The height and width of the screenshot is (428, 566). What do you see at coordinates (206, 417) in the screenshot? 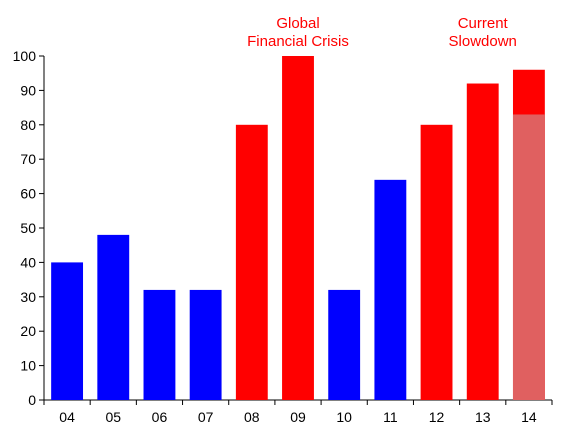
I see `x-tick-label: 07` at bounding box center [206, 417].